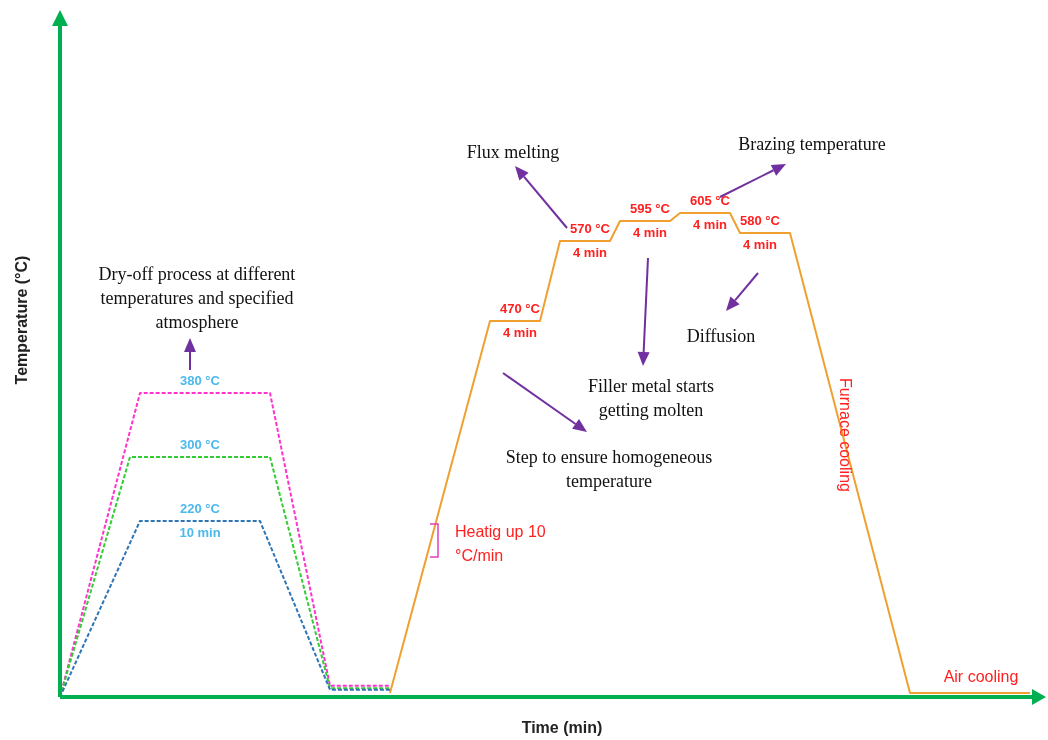  I want to click on data-label: 380 °C, so click(200, 381).